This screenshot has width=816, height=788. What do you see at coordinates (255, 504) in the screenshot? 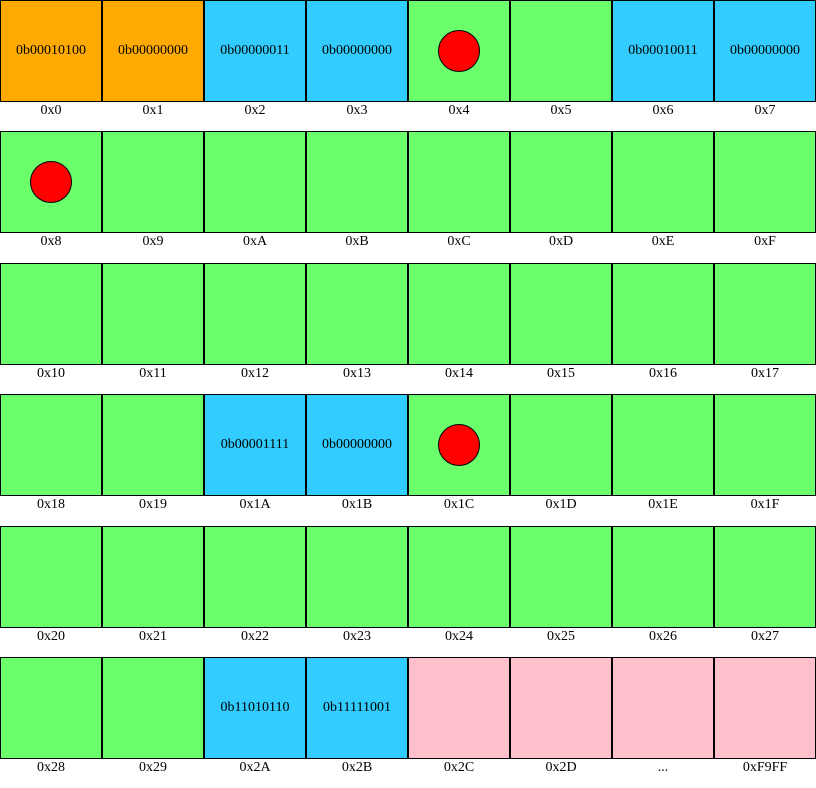
I see `address-label: 0x1A` at bounding box center [255, 504].